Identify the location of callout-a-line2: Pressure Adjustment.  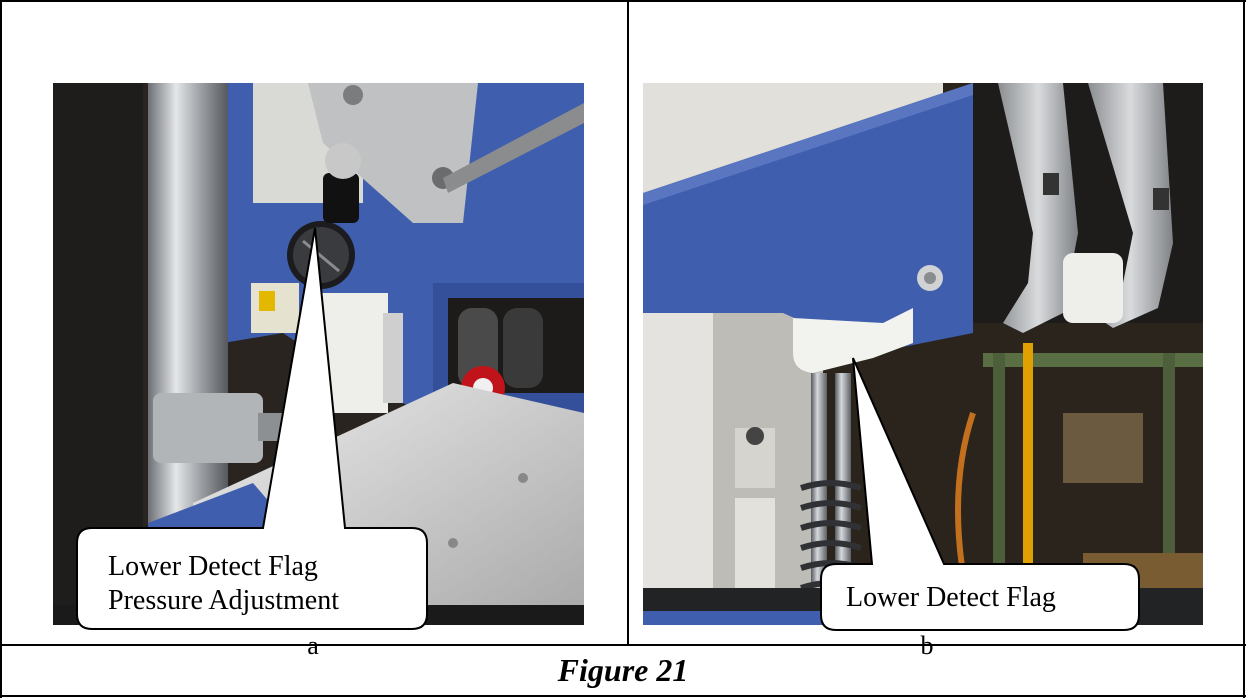
(223, 600).